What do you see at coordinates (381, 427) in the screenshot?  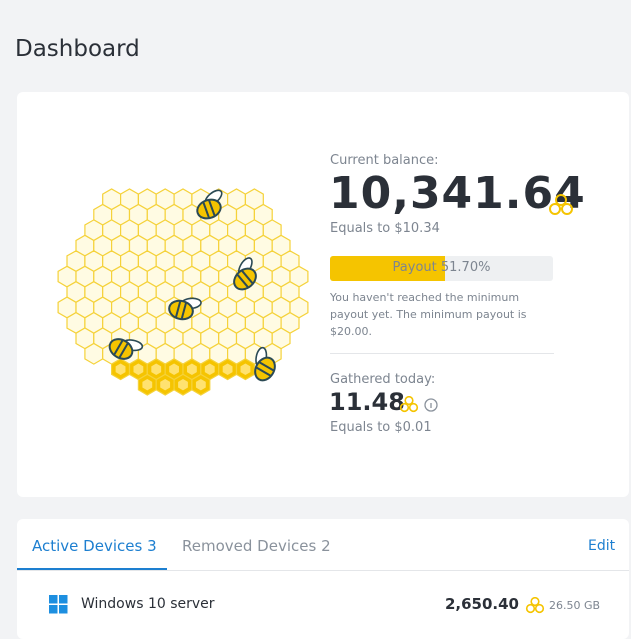 I see `today-equals: Equals to $0.01` at bounding box center [381, 427].